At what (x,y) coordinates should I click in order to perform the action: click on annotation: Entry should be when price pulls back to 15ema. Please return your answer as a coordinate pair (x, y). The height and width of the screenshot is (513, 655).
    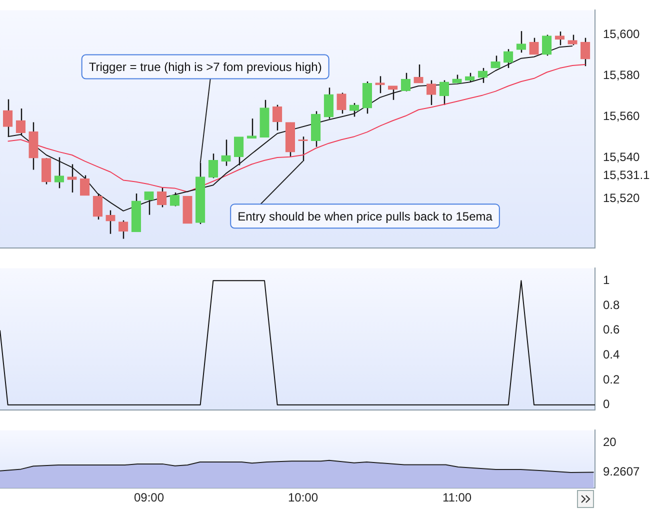
    Looking at the image, I should click on (365, 216).